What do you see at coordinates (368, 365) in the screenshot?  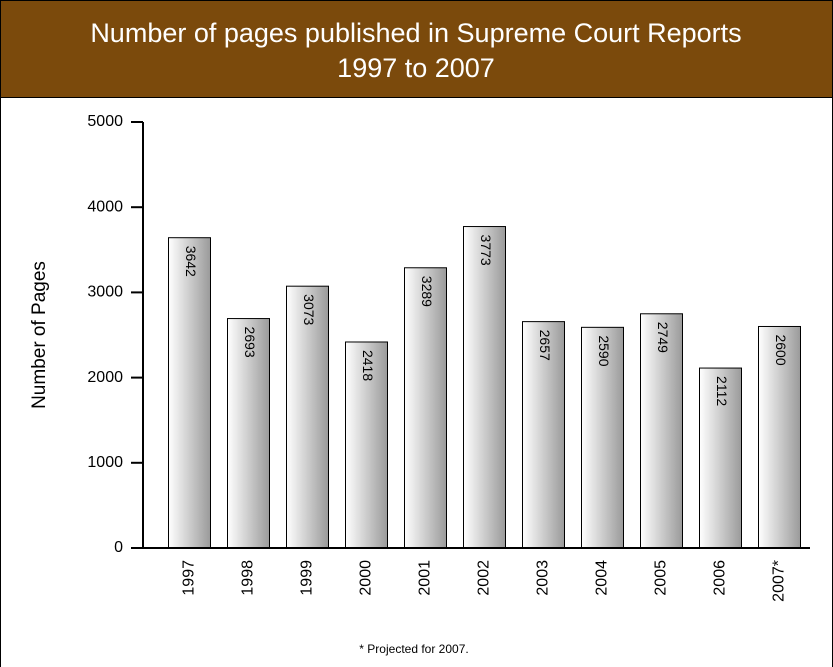 I see `value-label: 2418` at bounding box center [368, 365].